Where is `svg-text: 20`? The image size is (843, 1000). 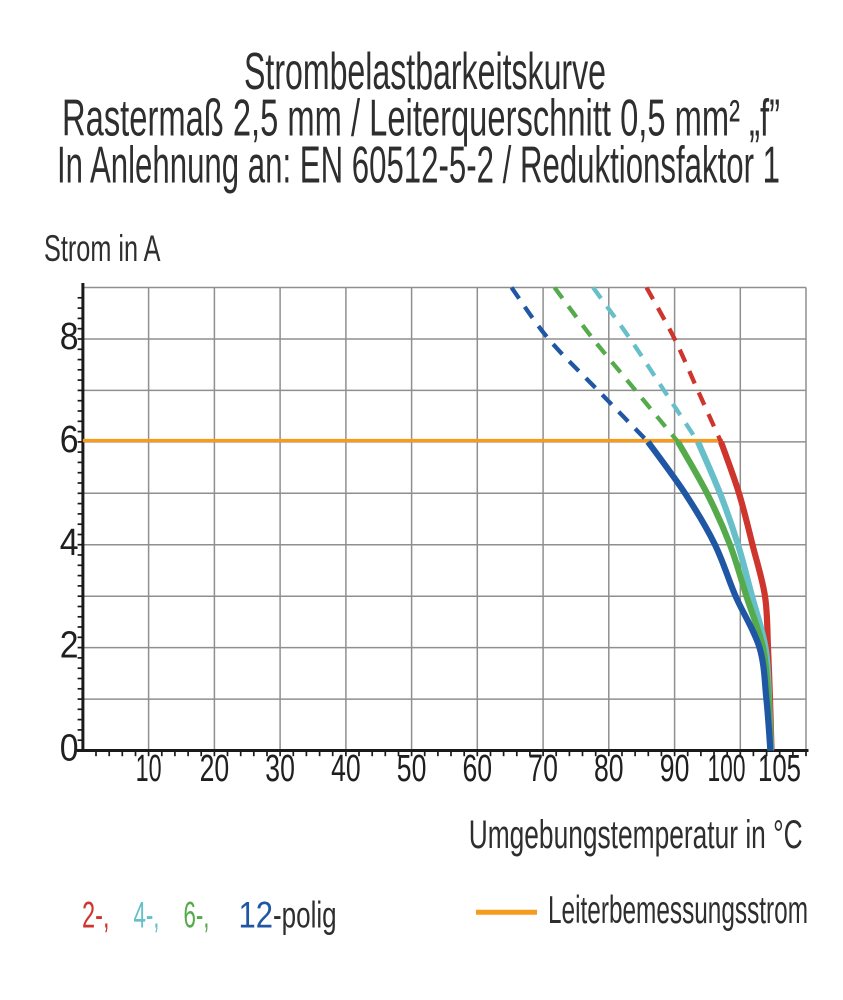 svg-text: 20 is located at coordinates (215, 769).